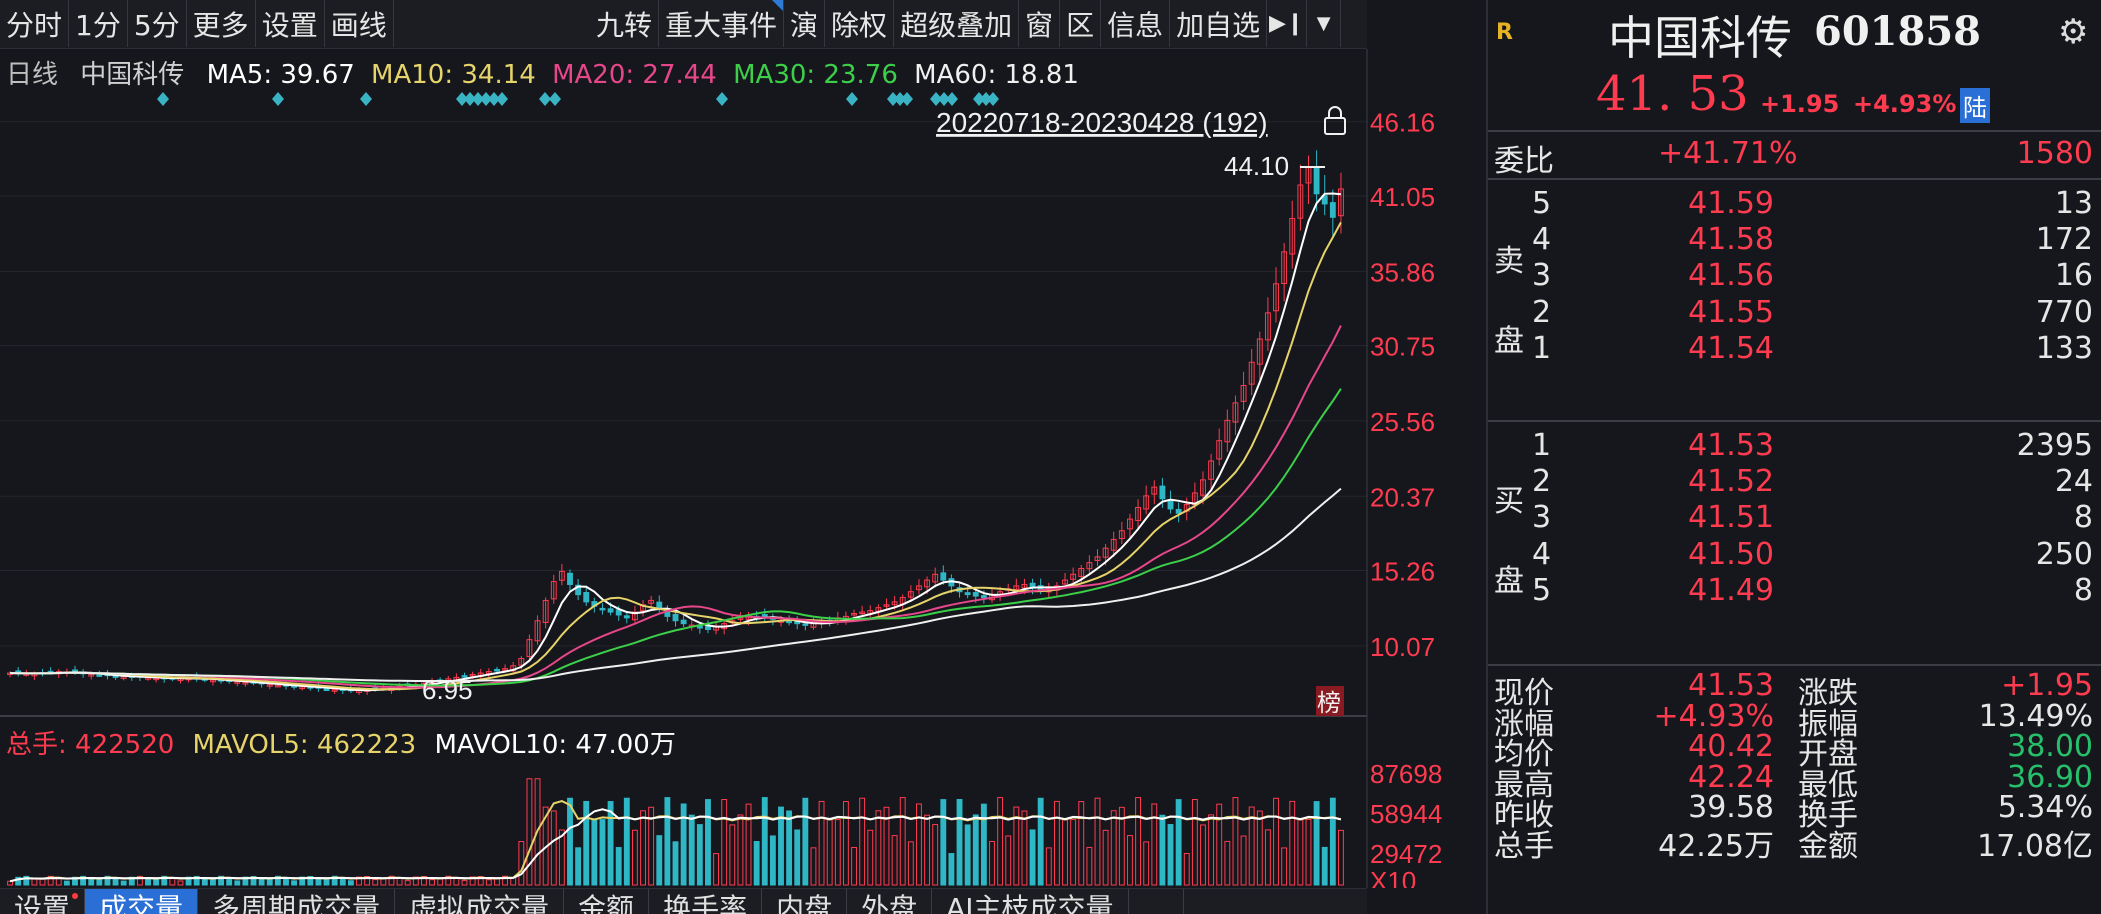 Image resolution: width=2101 pixels, height=914 pixels. Describe the element at coordinates (2073, 203) in the screenshot. I see `sell-order-quantity: 13` at that location.